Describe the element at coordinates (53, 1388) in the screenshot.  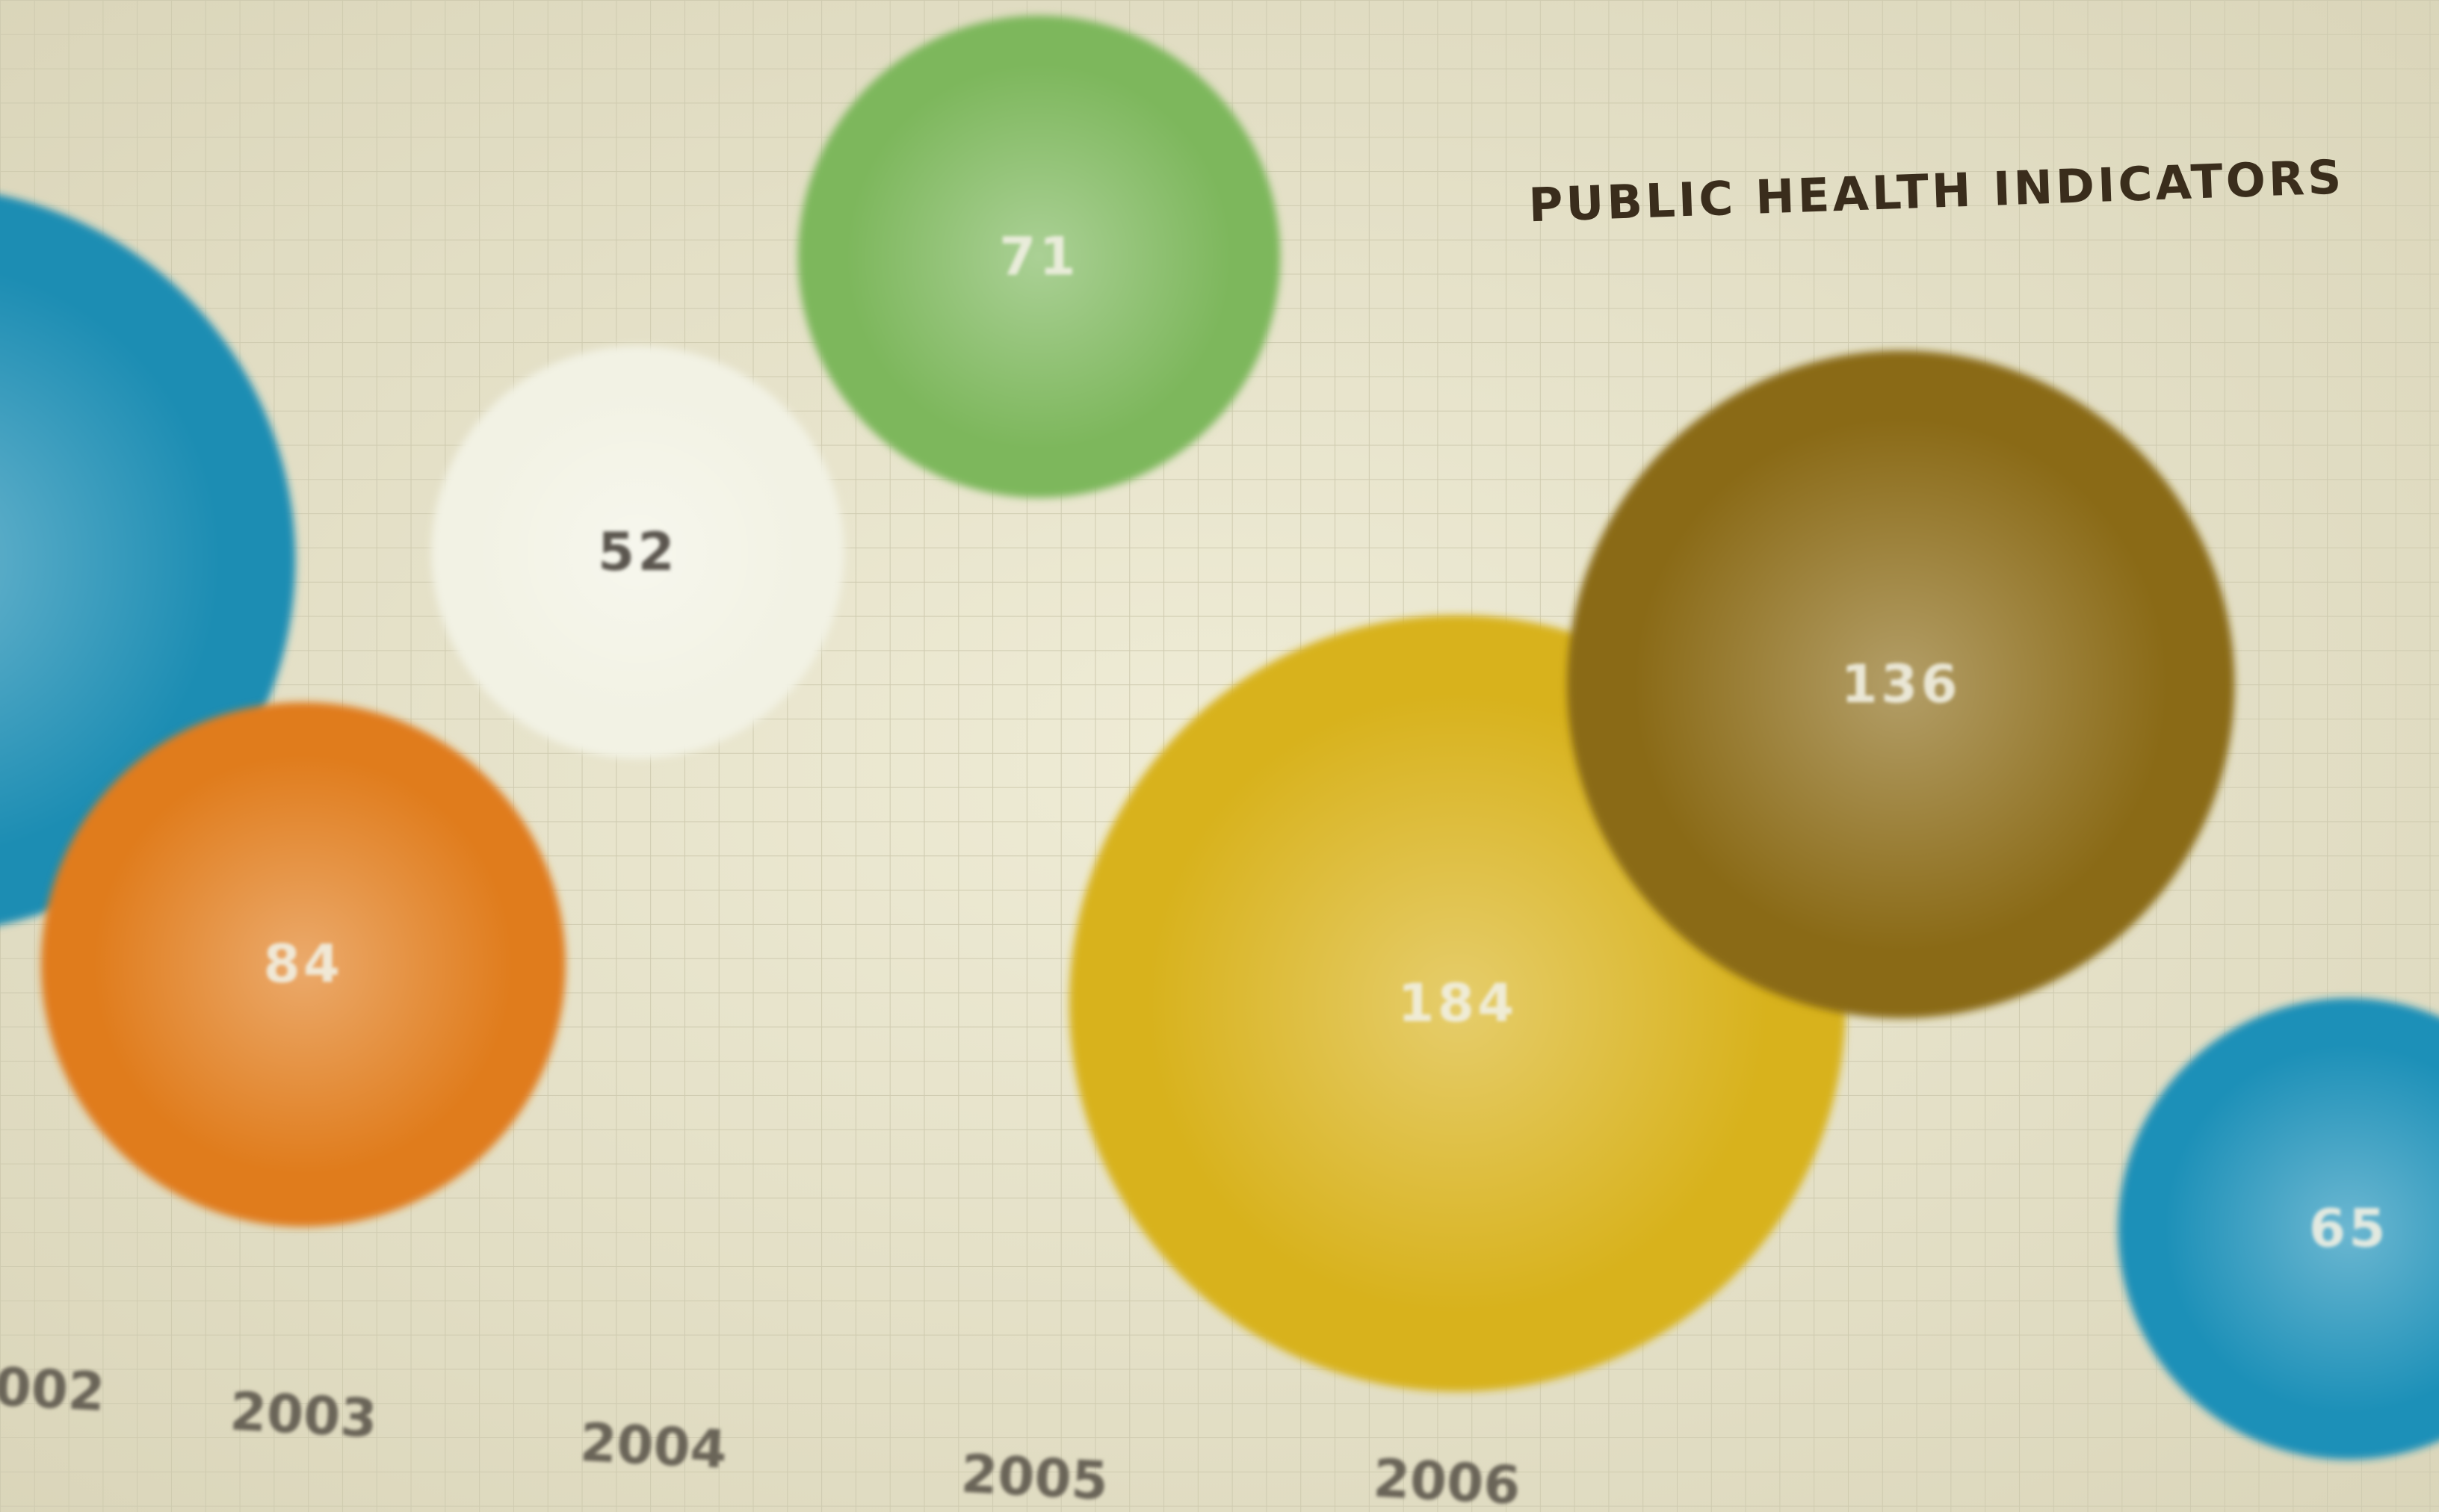
I see `x-tick-label: 2002` at that location.